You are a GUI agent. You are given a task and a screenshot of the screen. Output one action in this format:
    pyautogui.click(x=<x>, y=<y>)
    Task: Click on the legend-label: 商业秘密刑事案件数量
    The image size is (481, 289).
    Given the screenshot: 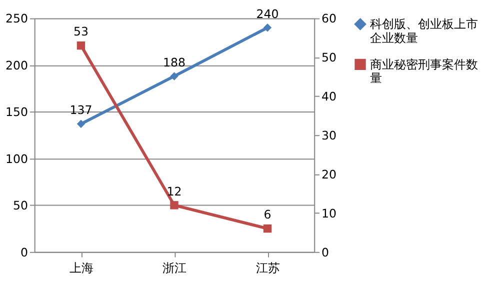 What is the action you would take?
    pyautogui.click(x=424, y=71)
    